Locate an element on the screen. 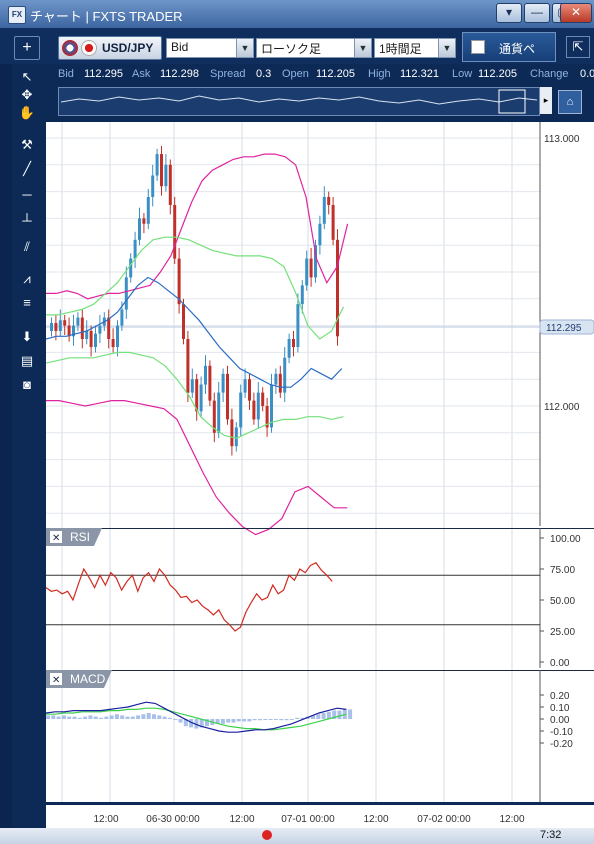 This screenshot has height=844, width=594. ask-label: Ask is located at coordinates (141, 74).